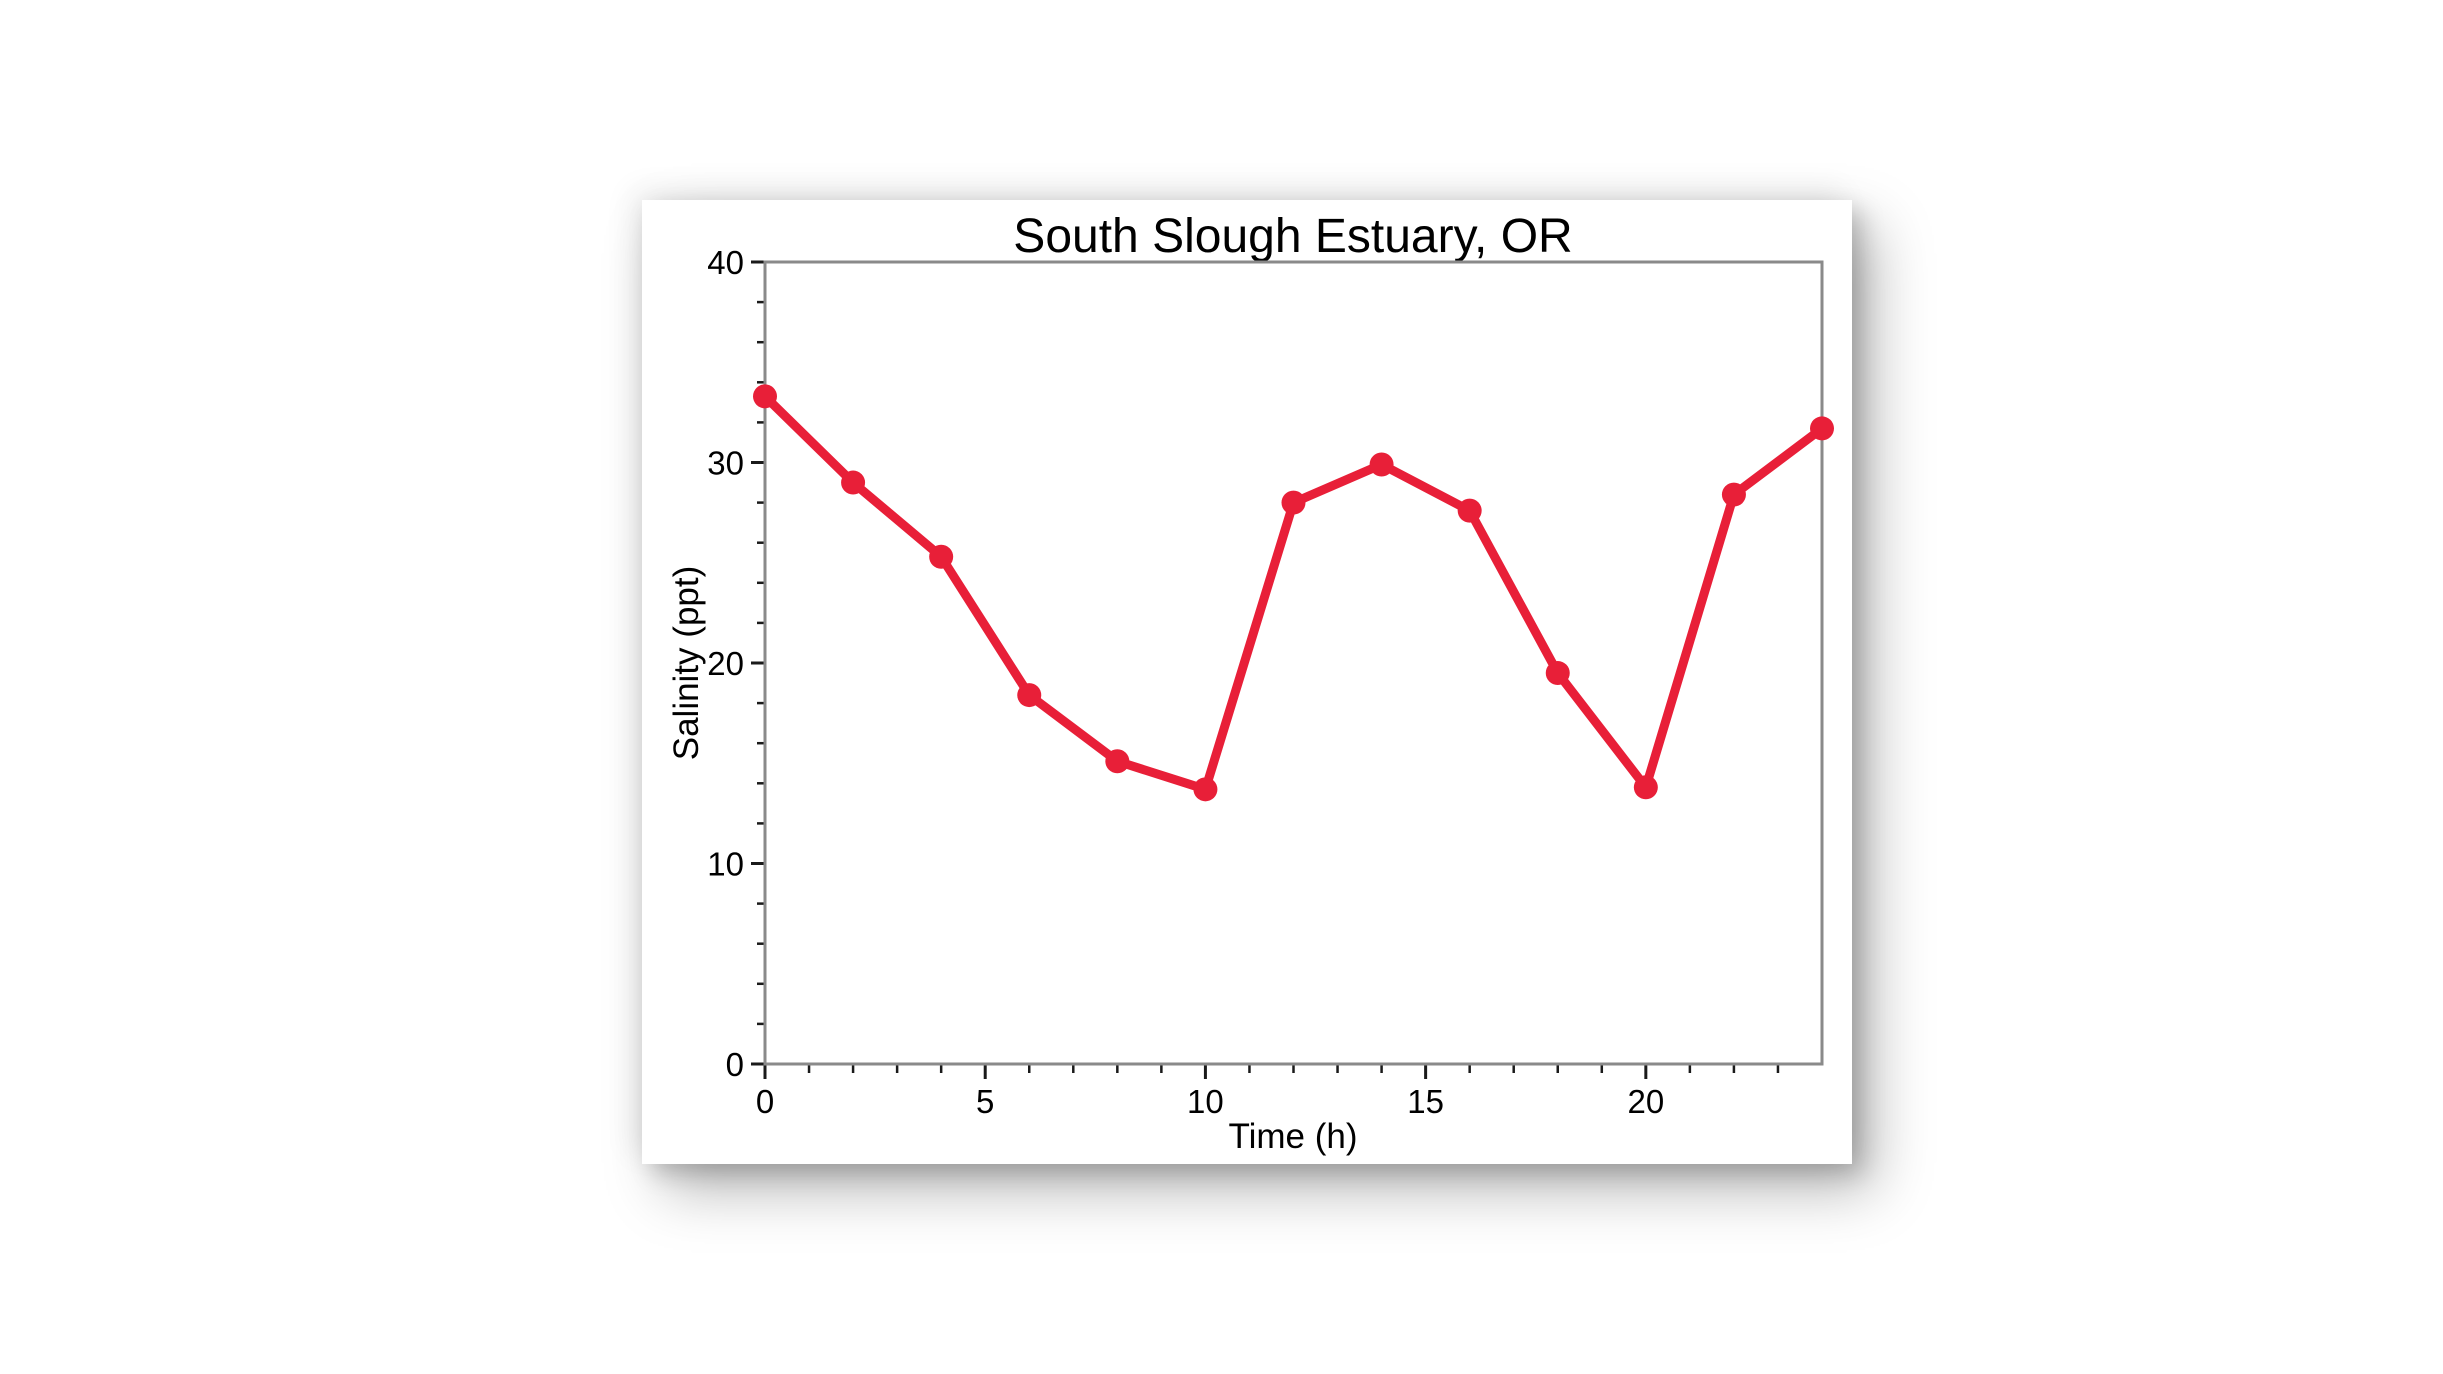 The width and height of the screenshot is (2443, 1374). Describe the element at coordinates (1292, 236) in the screenshot. I see `chart-title: South Slough Estuary, OR` at that location.